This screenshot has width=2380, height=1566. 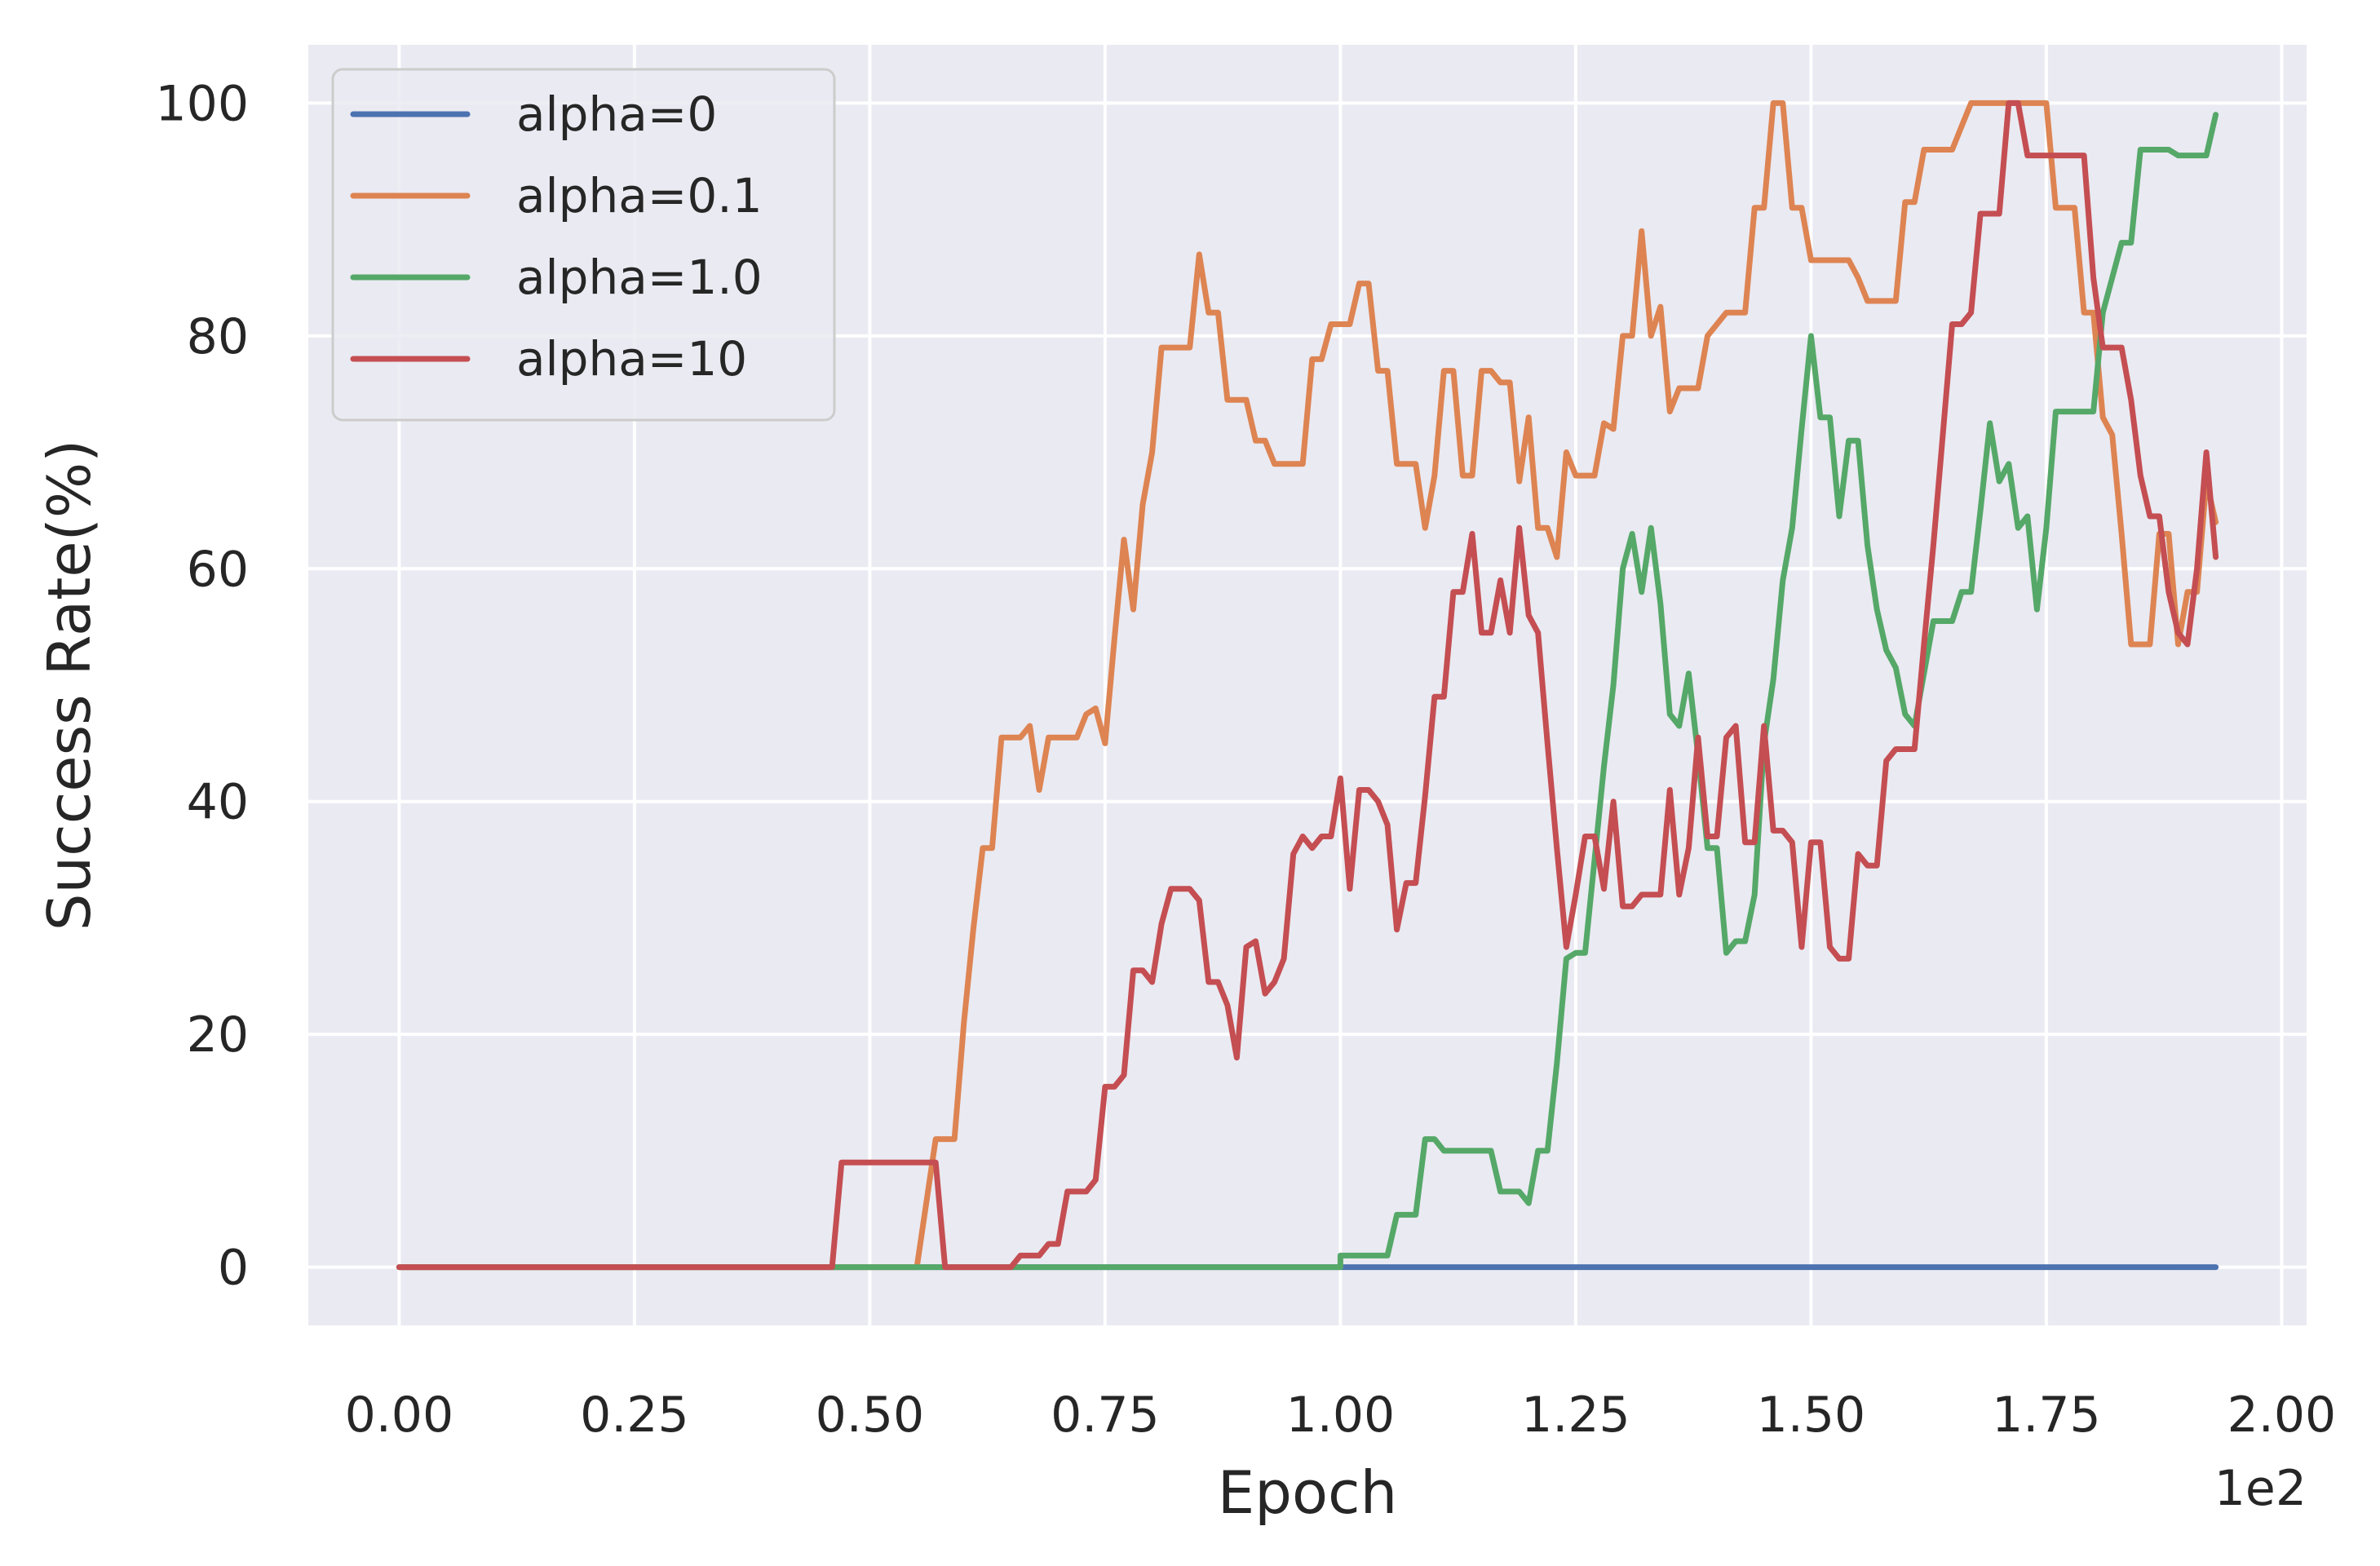 What do you see at coordinates (635, 1415) in the screenshot?
I see `x-tick-label: 0.25` at bounding box center [635, 1415].